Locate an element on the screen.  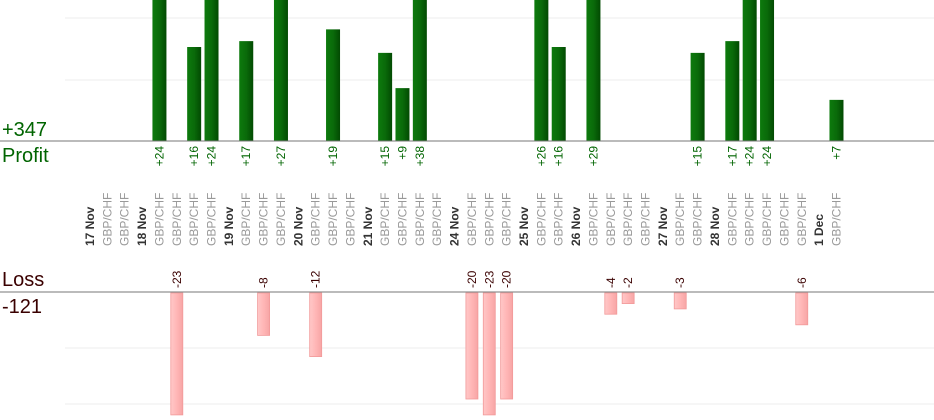
date-label: 17 Nov is located at coordinates (90, 226).